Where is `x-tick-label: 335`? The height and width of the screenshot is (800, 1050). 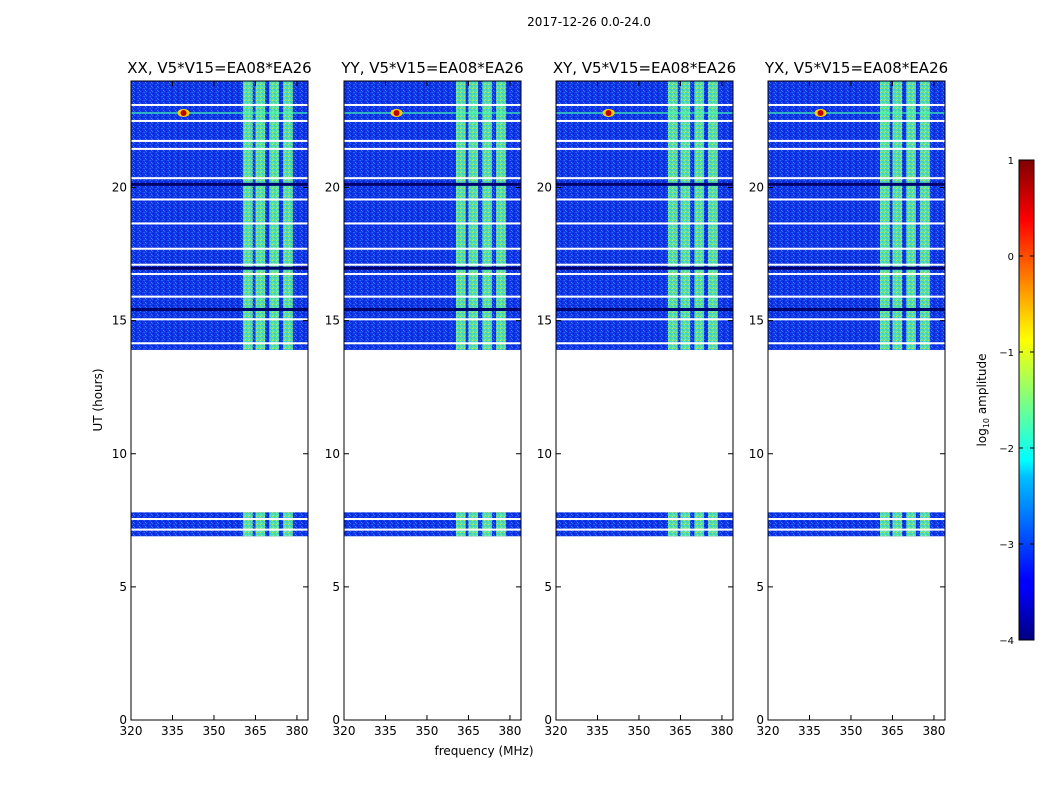
x-tick-label: 335 is located at coordinates (172, 731).